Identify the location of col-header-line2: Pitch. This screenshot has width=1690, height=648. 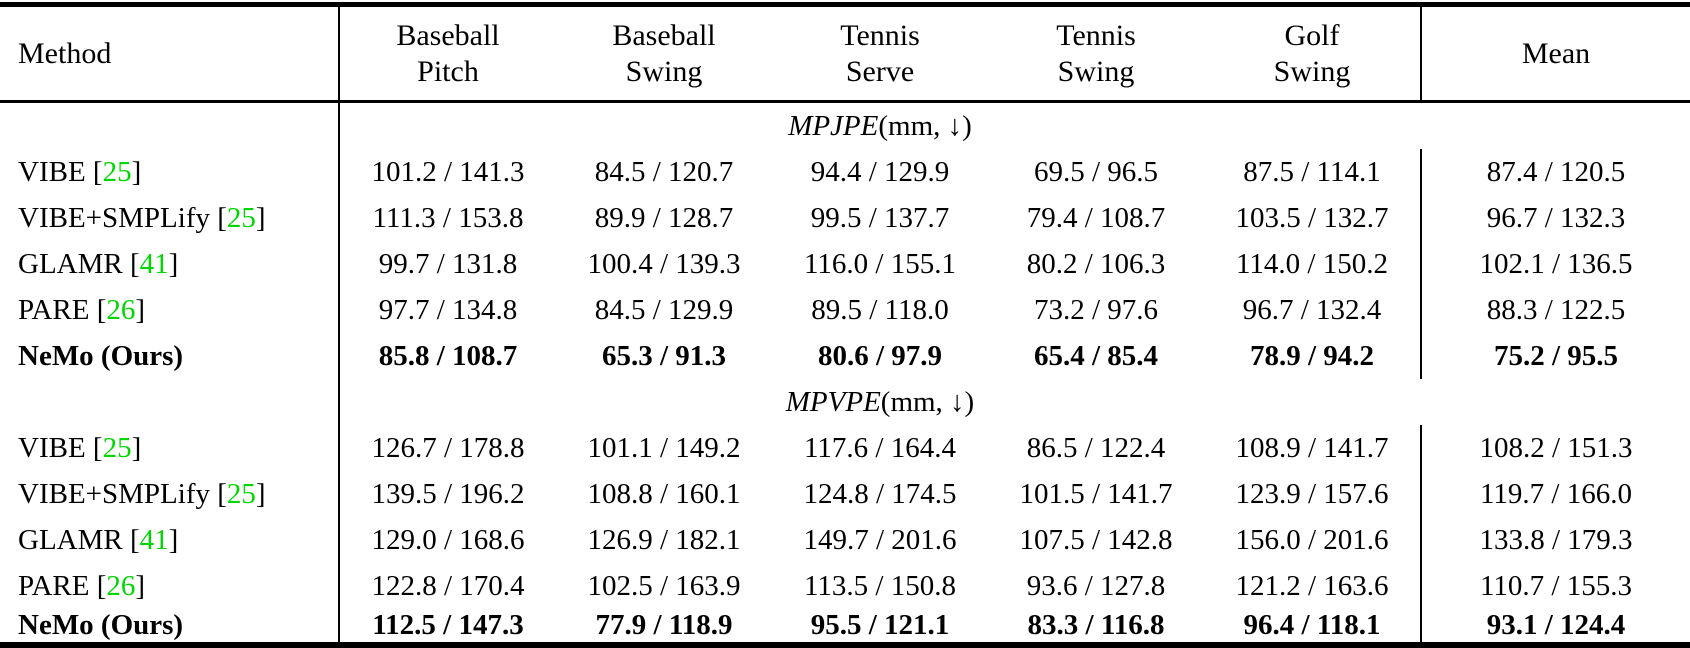
(448, 71).